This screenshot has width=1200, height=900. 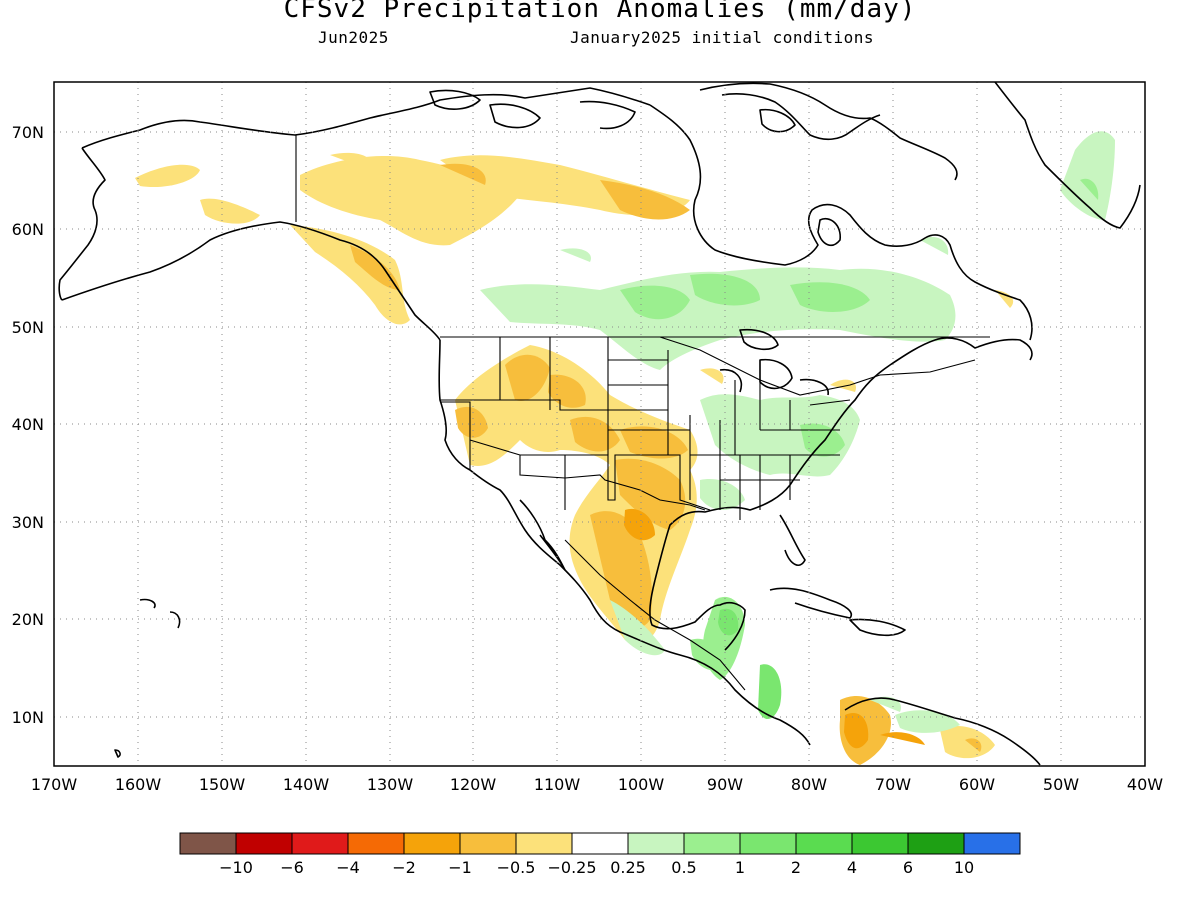 I want to click on latitude-labels: 10N 20N 30N 40N 50N 60N 70N, so click(x=28, y=425).